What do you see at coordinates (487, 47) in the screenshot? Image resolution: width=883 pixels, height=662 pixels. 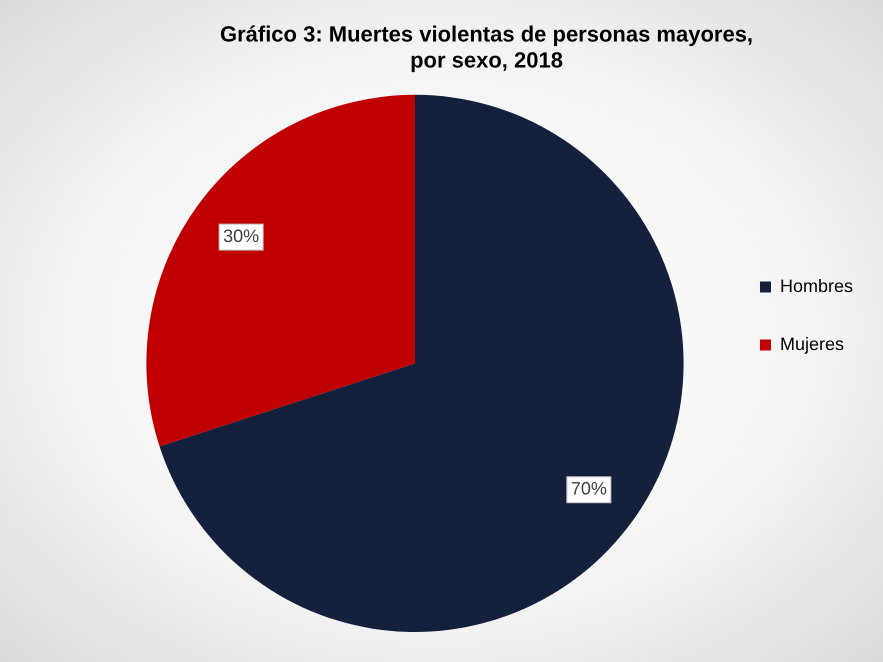 I see `chart-title: Gráfico 3: Muertes violentas de personas mayores, por sexo, 2018` at bounding box center [487, 47].